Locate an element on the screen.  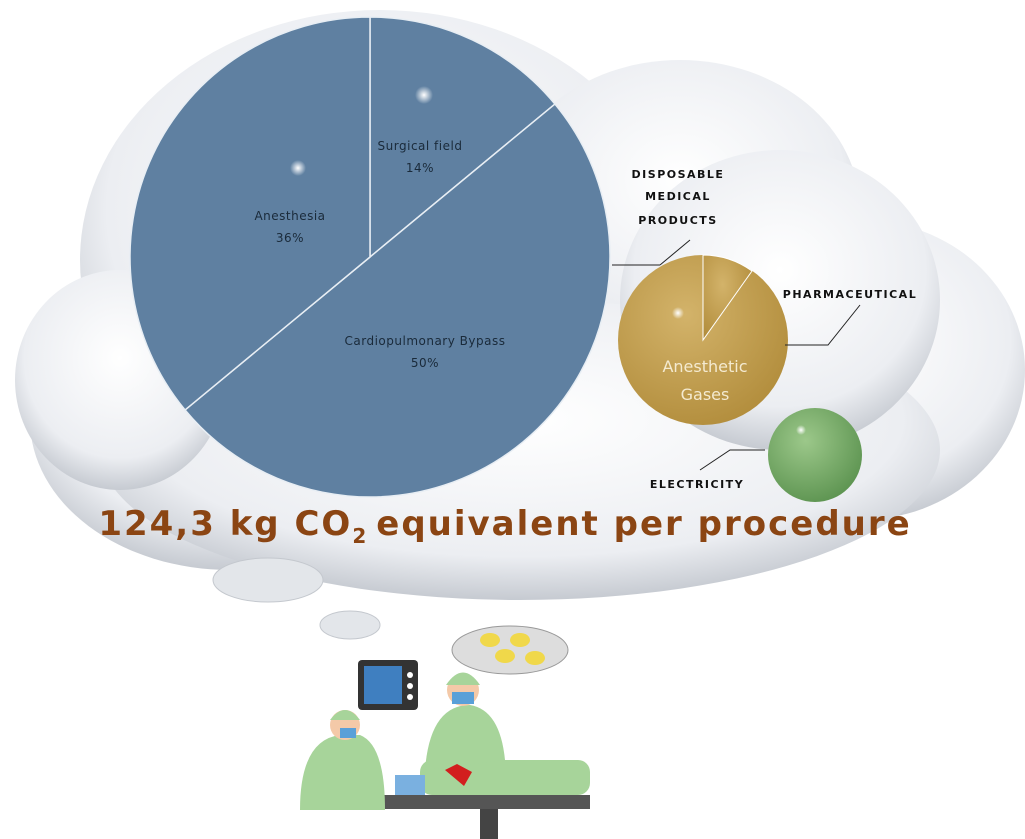
headline-text: equivalent per procedure is located at coordinates (643, 524).